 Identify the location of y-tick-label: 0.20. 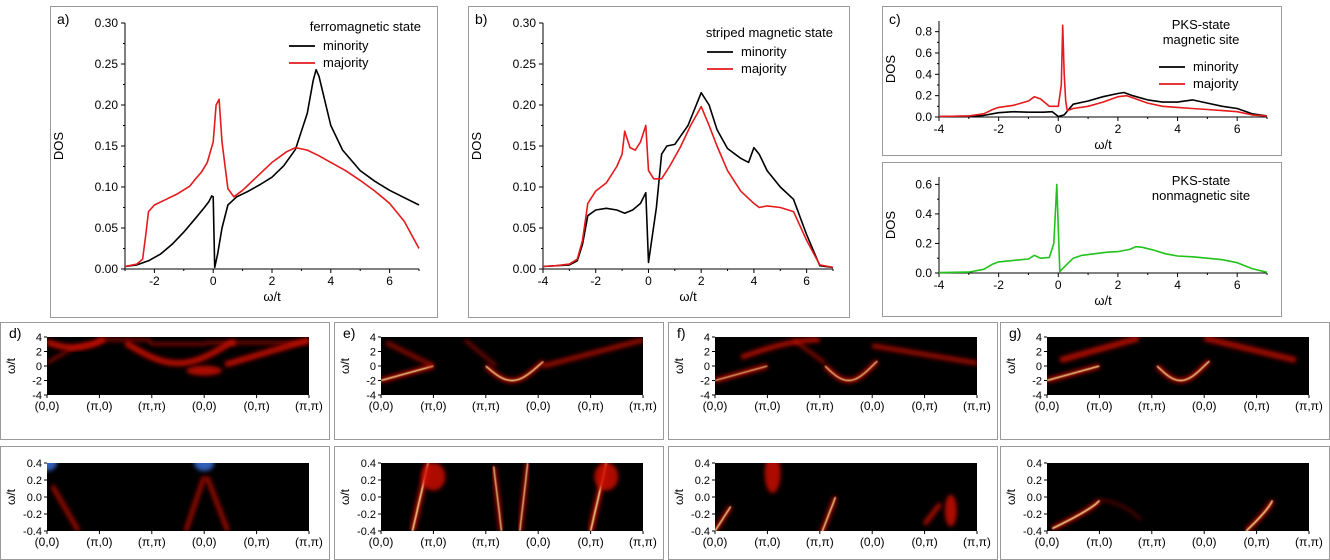
(525, 105).